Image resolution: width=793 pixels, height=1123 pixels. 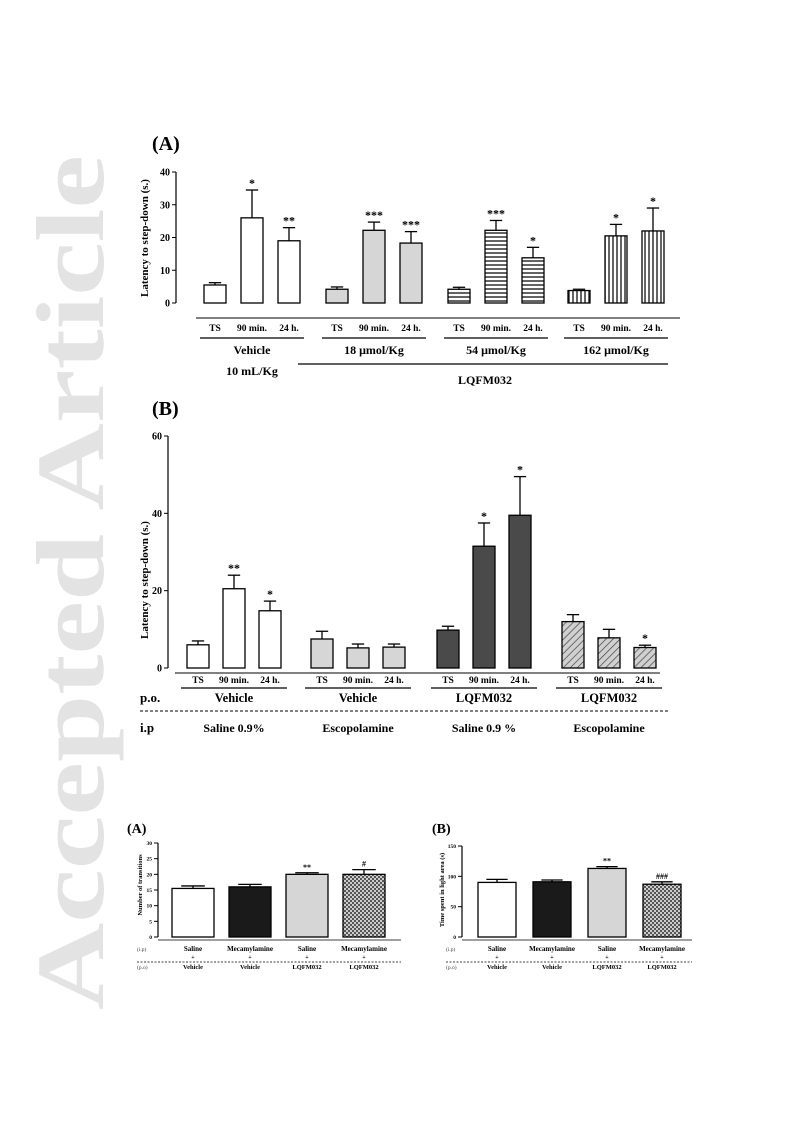 What do you see at coordinates (150, 697) in the screenshot?
I see `panel-b-po-row-label: p.o.` at bounding box center [150, 697].